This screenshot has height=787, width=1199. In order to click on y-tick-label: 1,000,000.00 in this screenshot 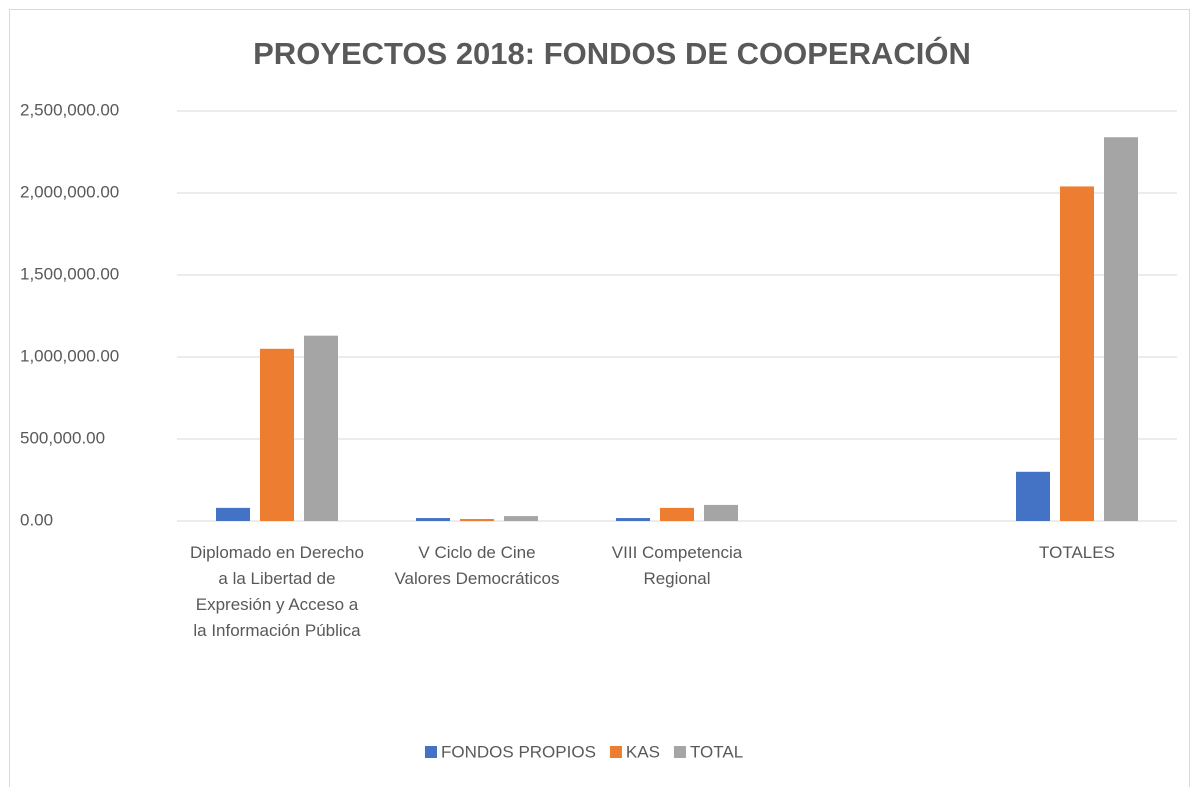, I will do `click(69, 355)`.